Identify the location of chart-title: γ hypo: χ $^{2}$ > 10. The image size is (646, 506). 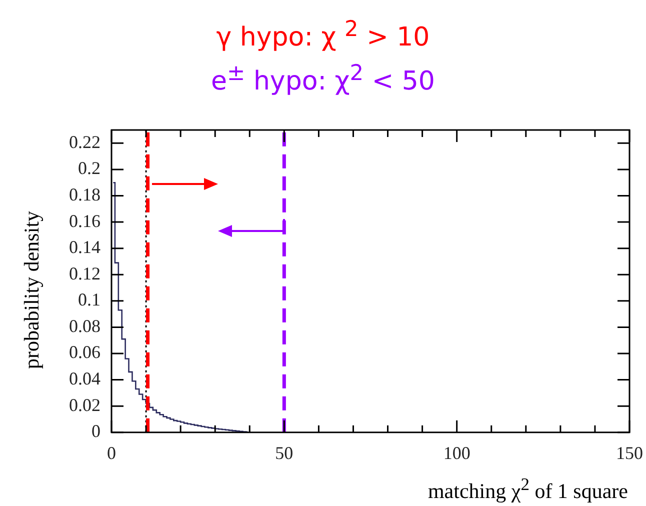
(323, 35).